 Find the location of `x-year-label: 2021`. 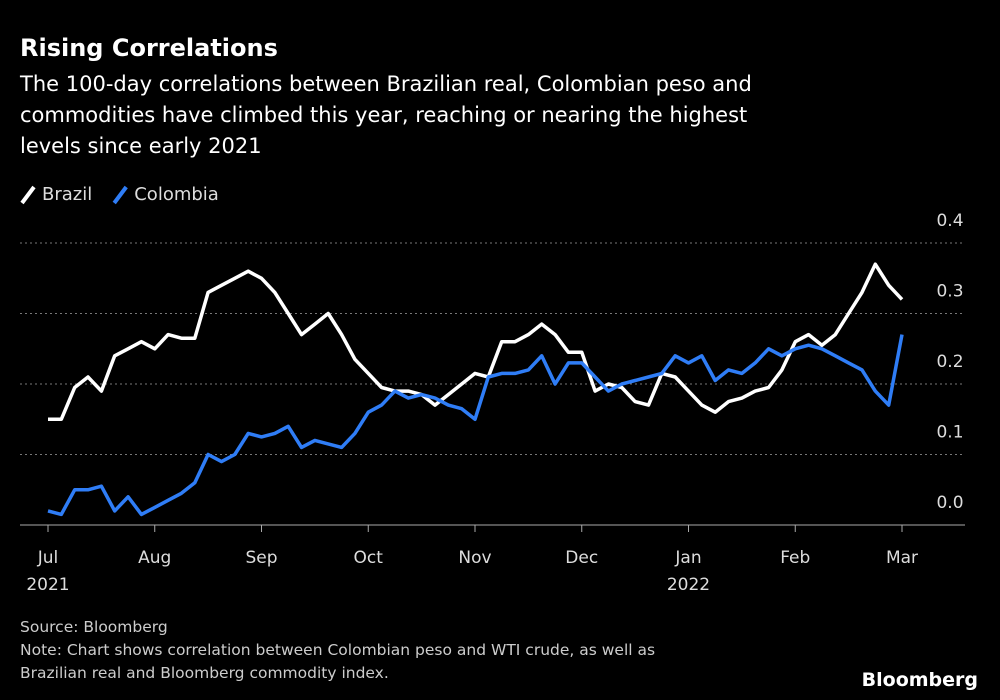

x-year-label: 2021 is located at coordinates (47, 585).